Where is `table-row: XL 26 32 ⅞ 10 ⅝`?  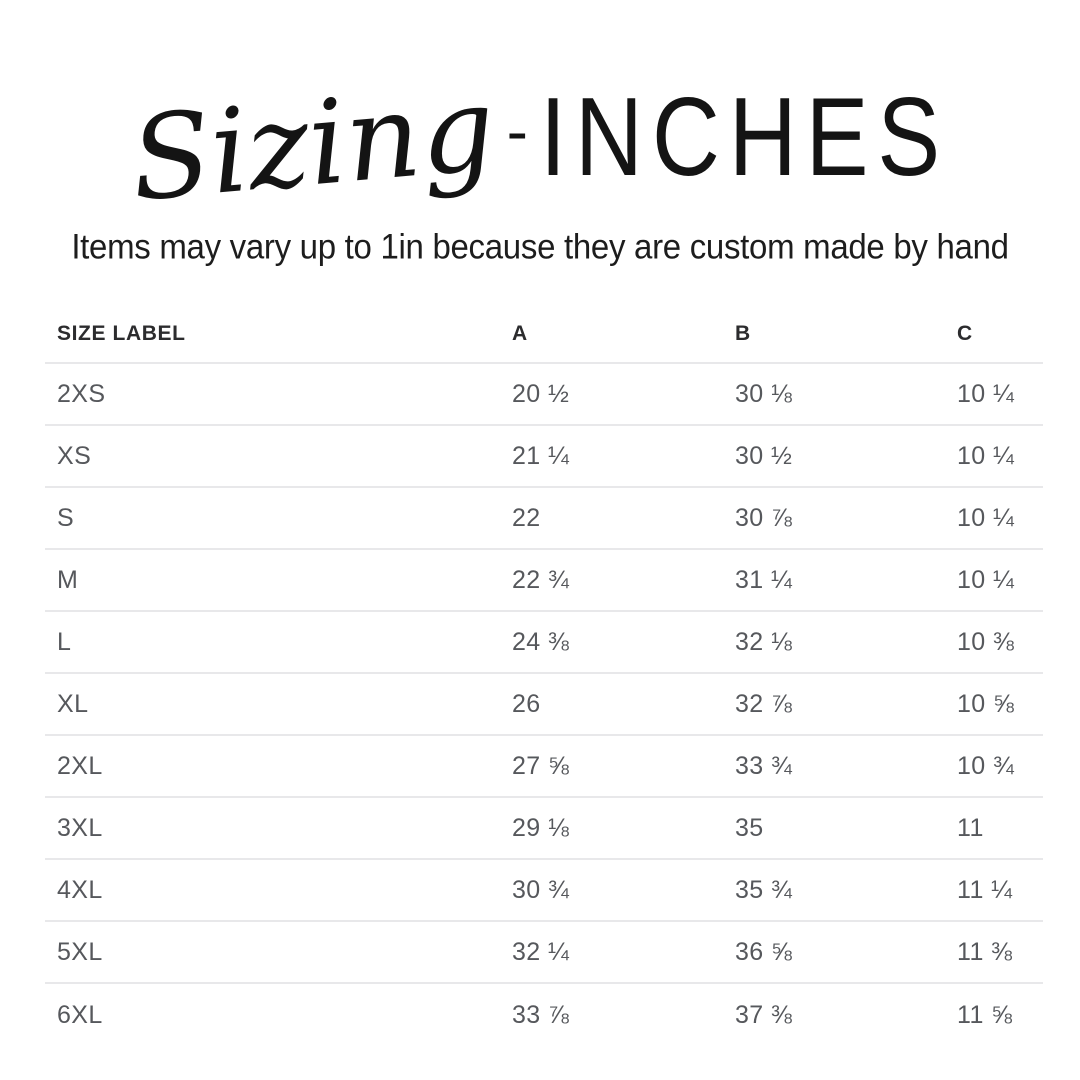
table-row: XL 26 32 ⅞ 10 ⅝ is located at coordinates (544, 705).